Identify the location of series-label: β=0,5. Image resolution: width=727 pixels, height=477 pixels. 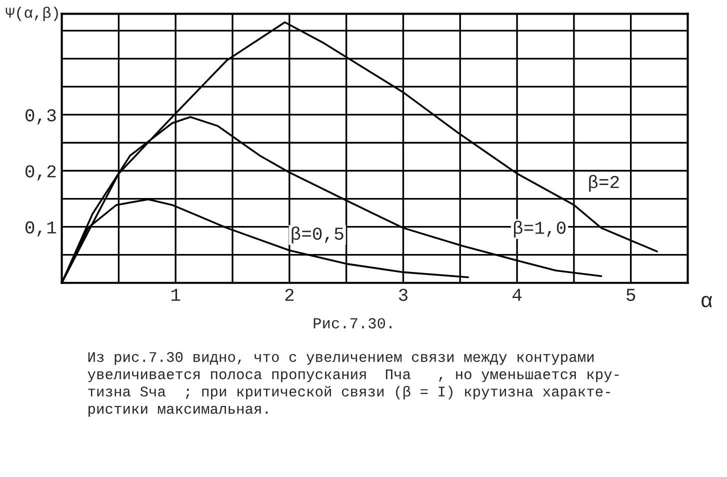
(318, 235).